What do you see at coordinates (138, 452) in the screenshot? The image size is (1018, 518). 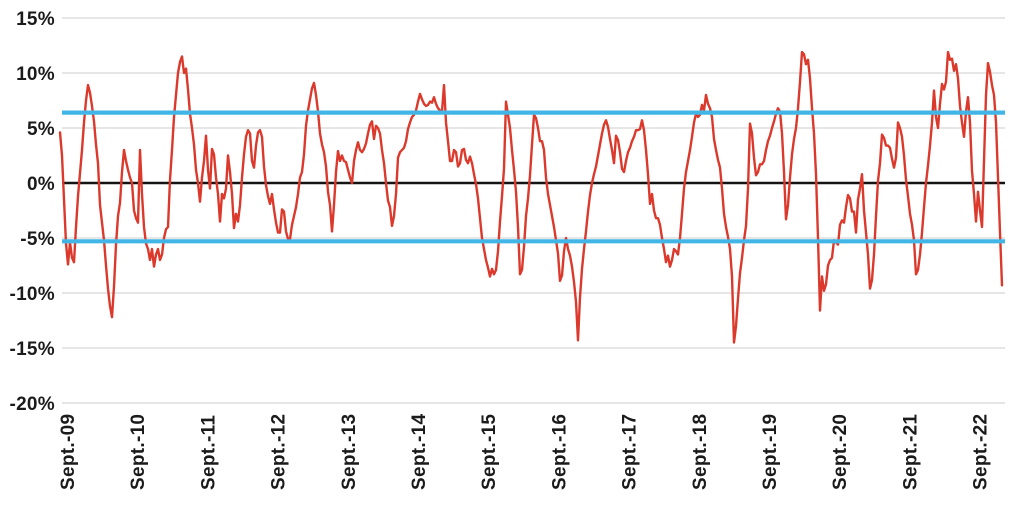 I see `x-axis-tick-label: Sept.-10` at bounding box center [138, 452].